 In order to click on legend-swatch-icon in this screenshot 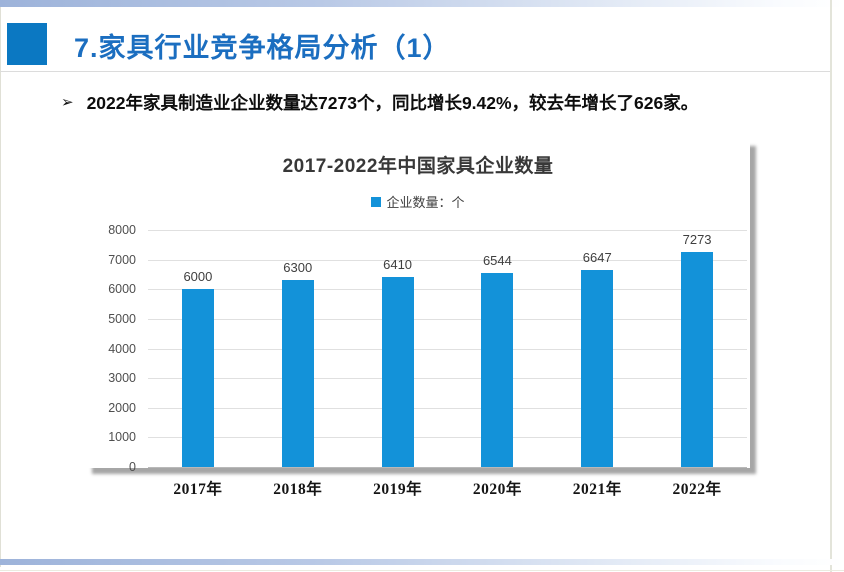, I will do `click(376, 201)`.